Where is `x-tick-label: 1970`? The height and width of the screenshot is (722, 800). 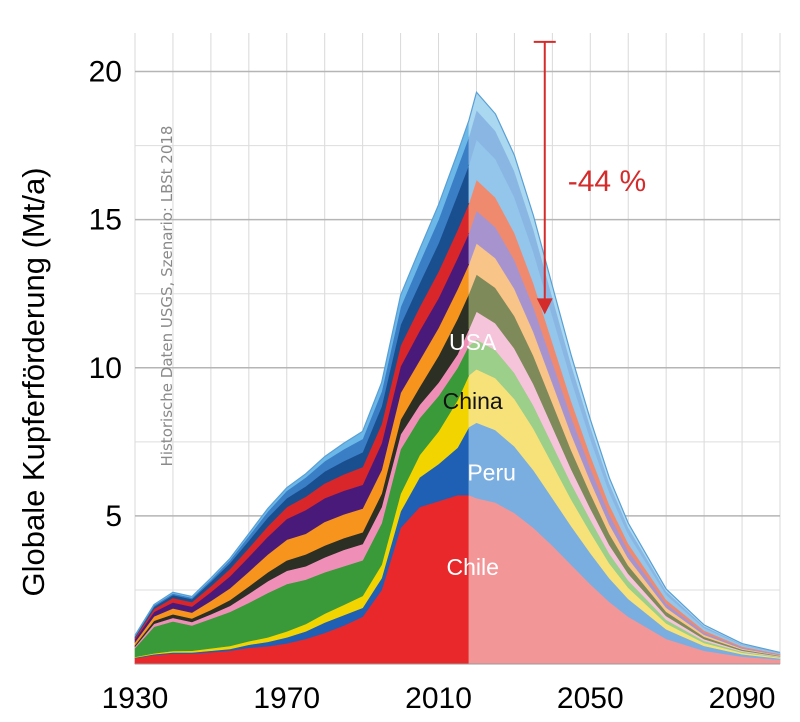 x-tick-label: 1970 is located at coordinates (286, 698).